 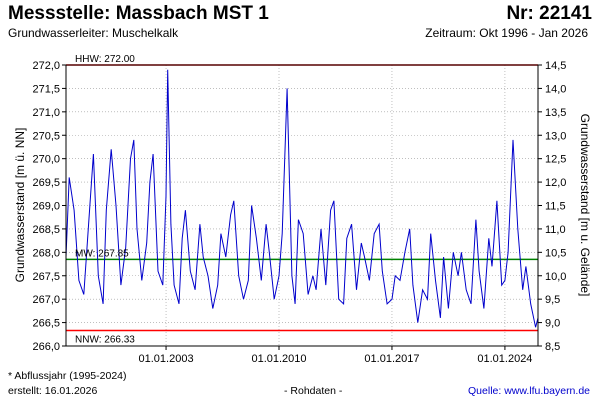 What do you see at coordinates (555, 160) in the screenshot?
I see `y2-tick-label: 12,5` at bounding box center [555, 160].